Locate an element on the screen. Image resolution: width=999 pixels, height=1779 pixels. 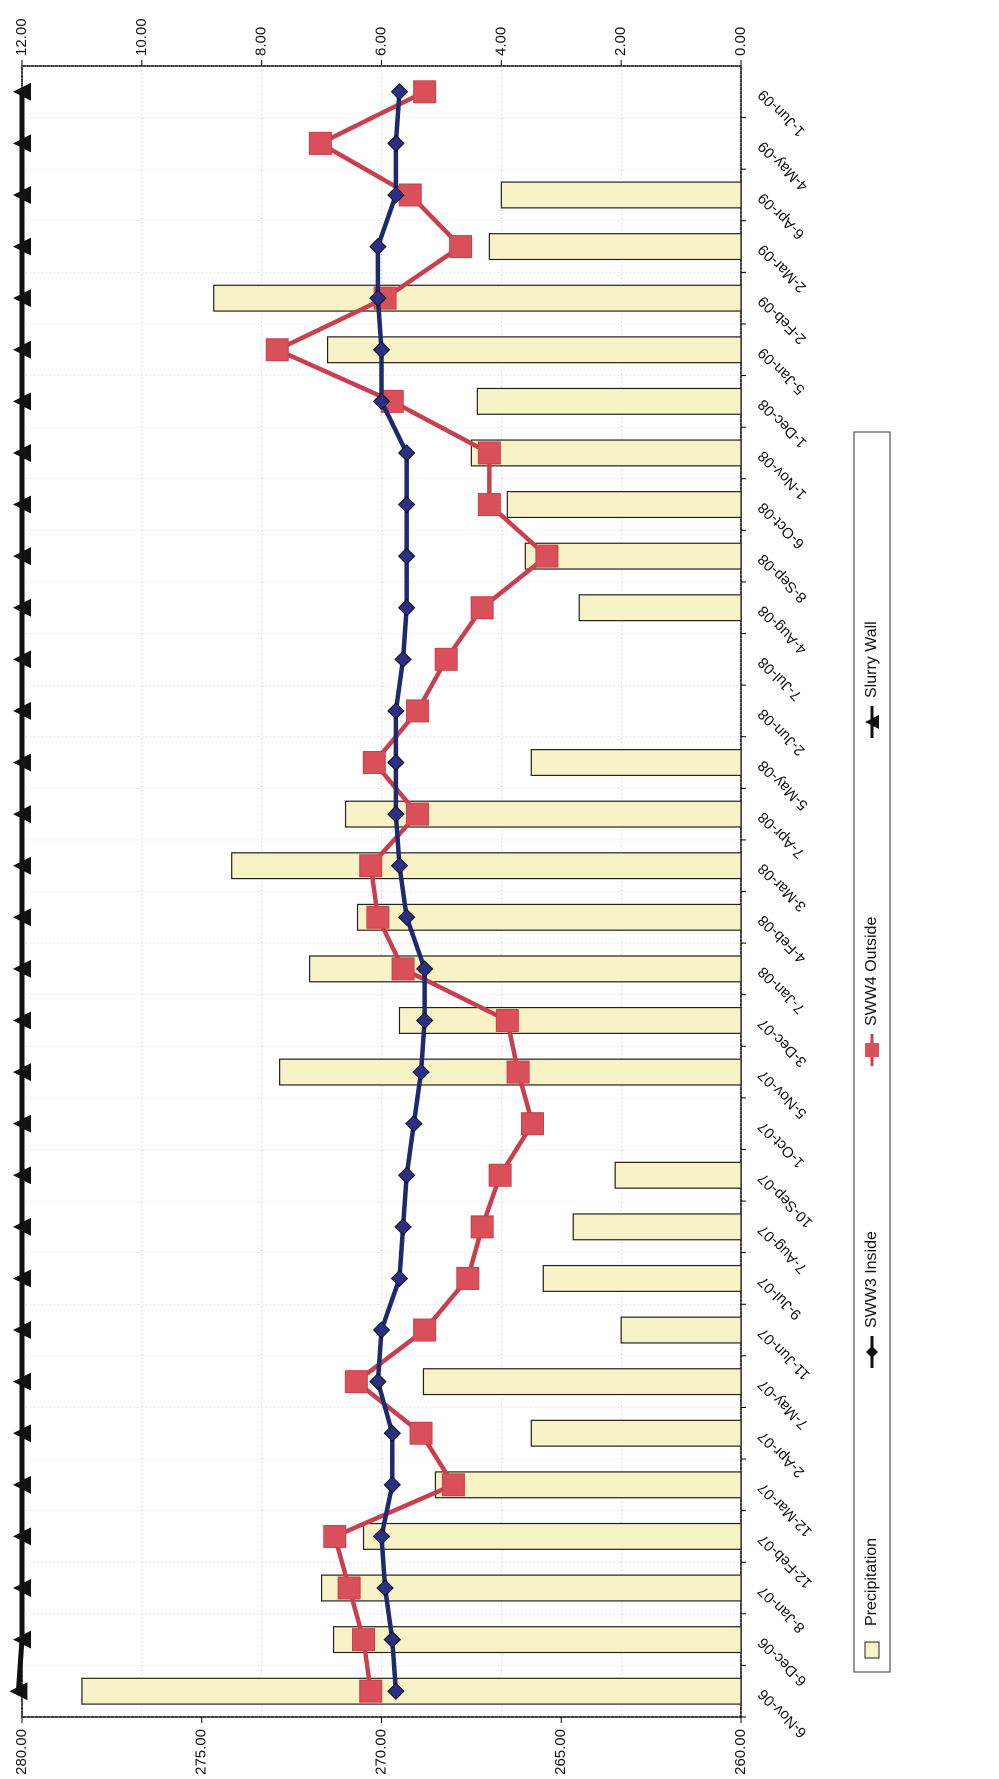
category-label: 8-Sep-08 is located at coordinates (783, 579).